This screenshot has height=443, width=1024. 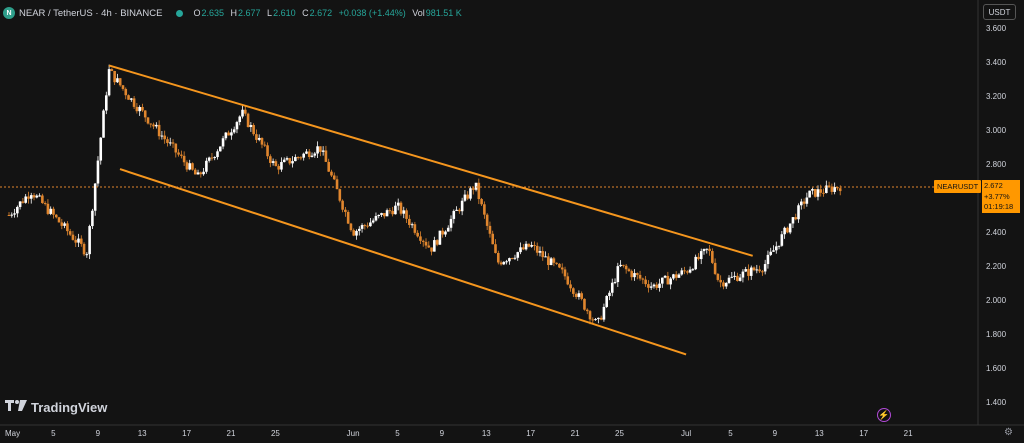 I want to click on gear-icon: ⚙, so click(x=1008, y=432).